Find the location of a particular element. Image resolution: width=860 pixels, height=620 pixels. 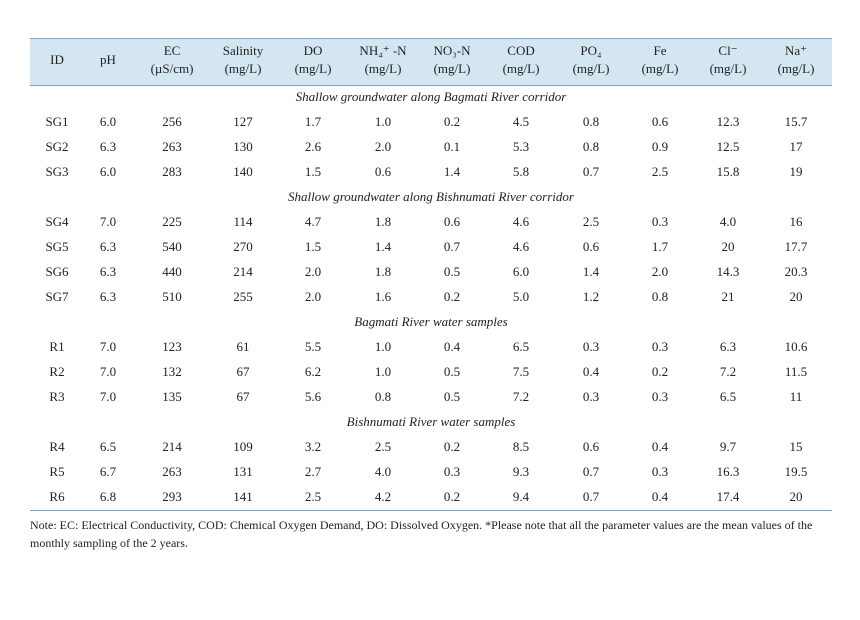

row-id: SG2 is located at coordinates (57, 146).